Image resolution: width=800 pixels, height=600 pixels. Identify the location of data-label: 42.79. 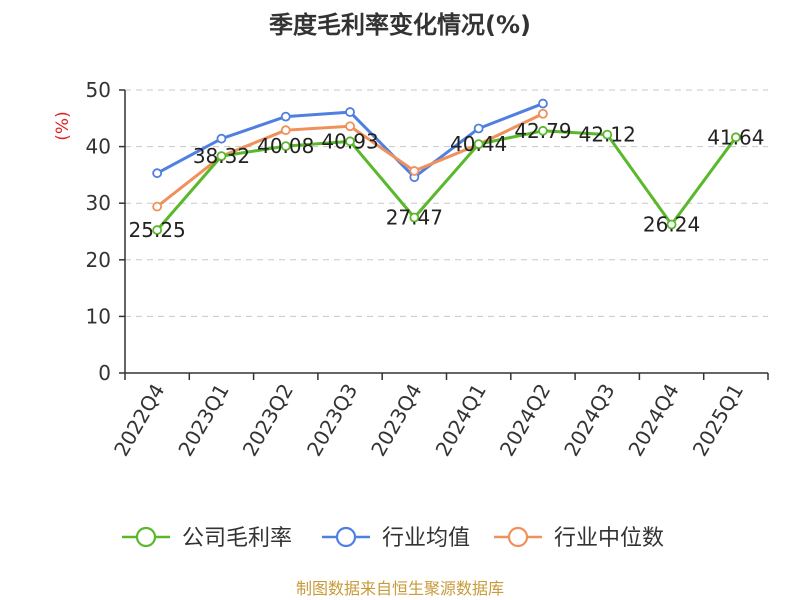
(542, 131).